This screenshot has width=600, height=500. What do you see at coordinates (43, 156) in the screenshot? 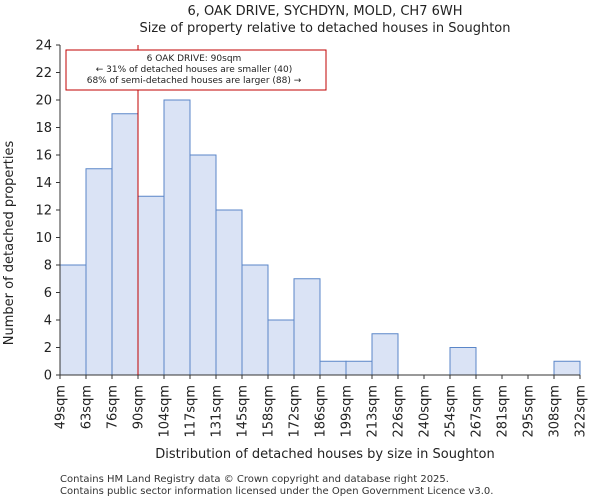
I see `y-tick-label: 16` at bounding box center [43, 156].